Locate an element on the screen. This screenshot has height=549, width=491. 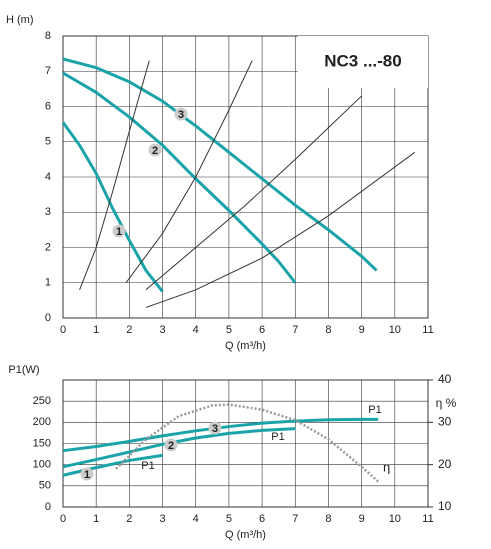
y-tick-label: 6 is located at coordinates (48, 106).